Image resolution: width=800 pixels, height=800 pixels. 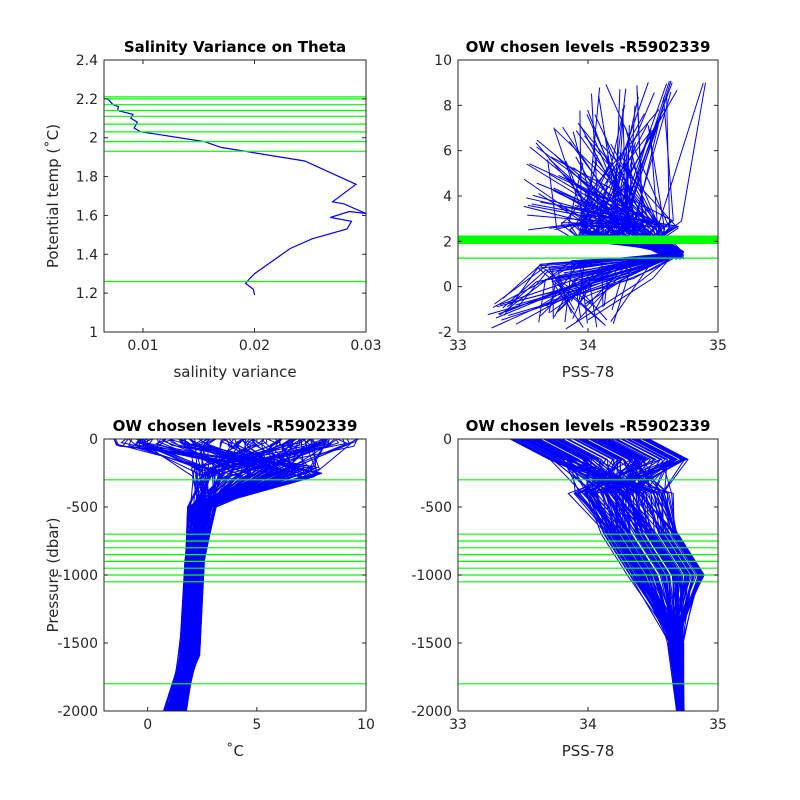 I want to click on x-tick-label: 0.03, so click(x=365, y=346).